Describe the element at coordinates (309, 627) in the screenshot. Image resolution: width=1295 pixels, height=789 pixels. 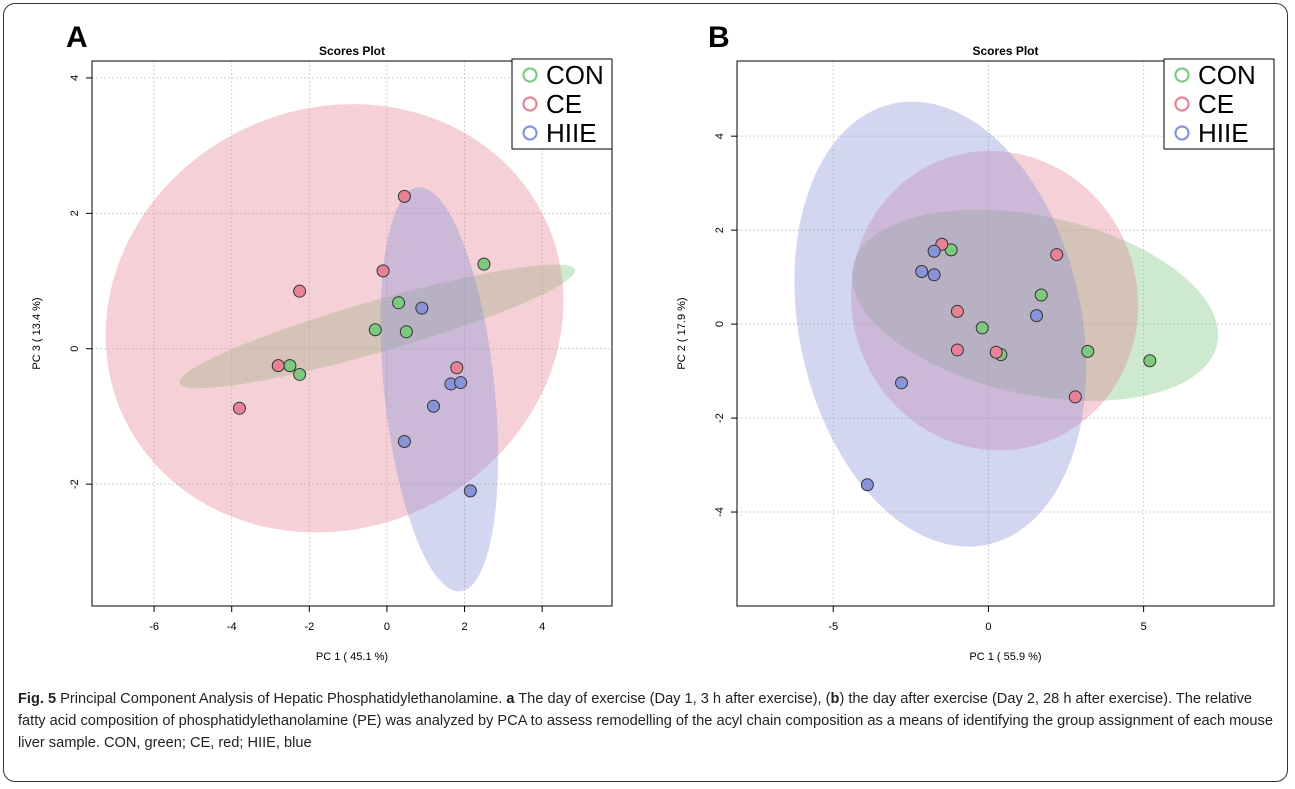
I see `x-tick-label: -2` at that location.